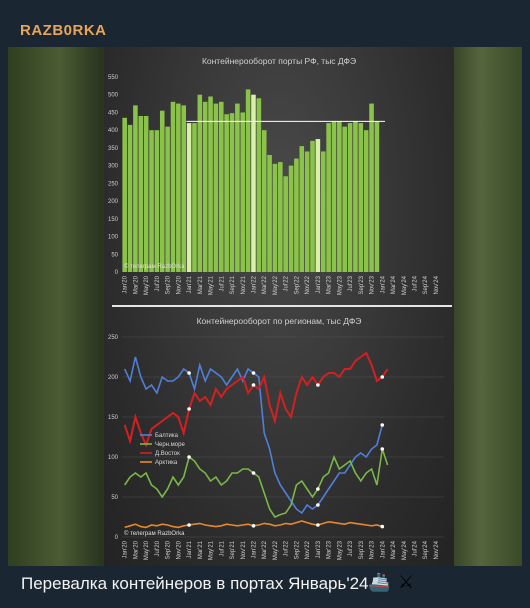  What do you see at coordinates (154, 533) in the screenshot?
I see `chart2-watermark: © телеграм RazbOrka` at bounding box center [154, 533].